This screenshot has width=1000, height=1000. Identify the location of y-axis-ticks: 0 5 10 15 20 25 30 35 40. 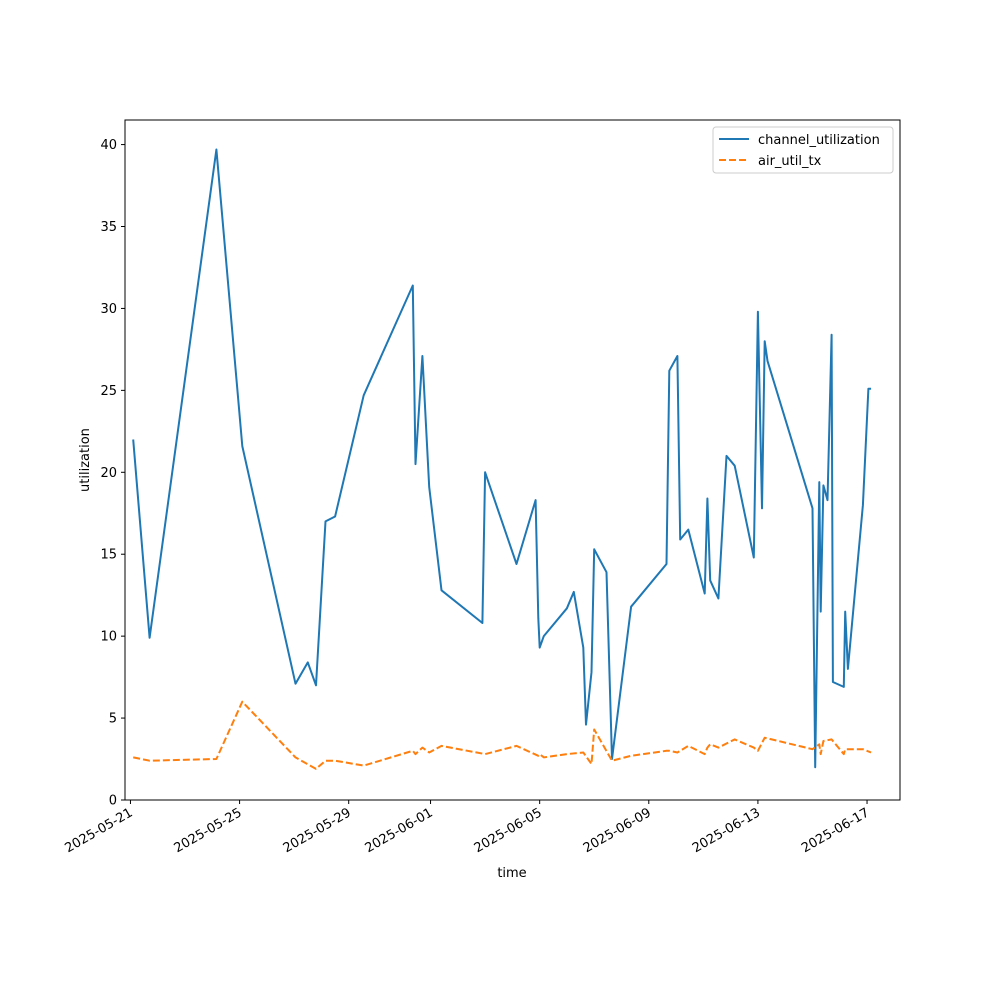
(112, 473).